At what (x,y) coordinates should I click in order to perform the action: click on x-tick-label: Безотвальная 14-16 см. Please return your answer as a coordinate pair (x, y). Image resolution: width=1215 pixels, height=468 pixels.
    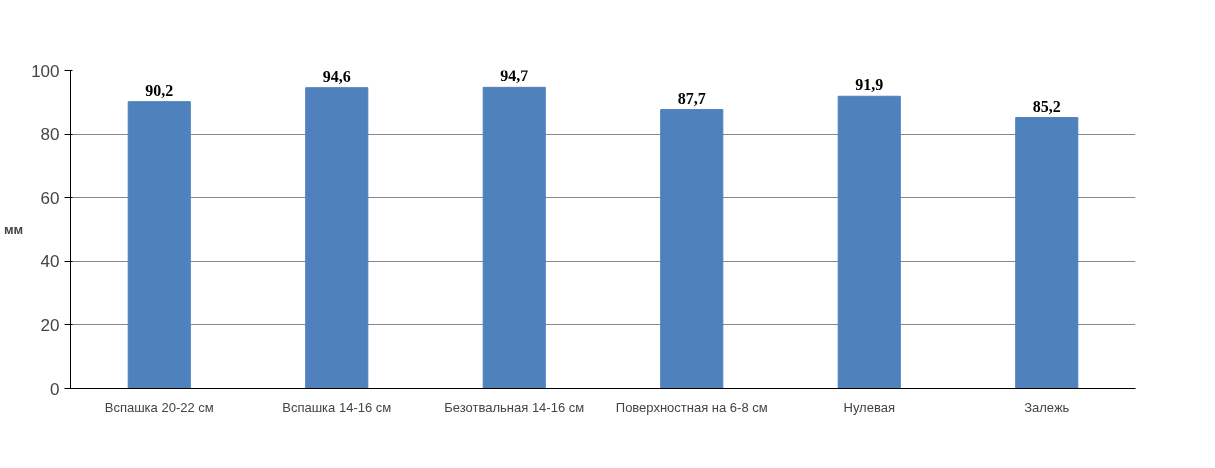
    Looking at the image, I should click on (514, 407).